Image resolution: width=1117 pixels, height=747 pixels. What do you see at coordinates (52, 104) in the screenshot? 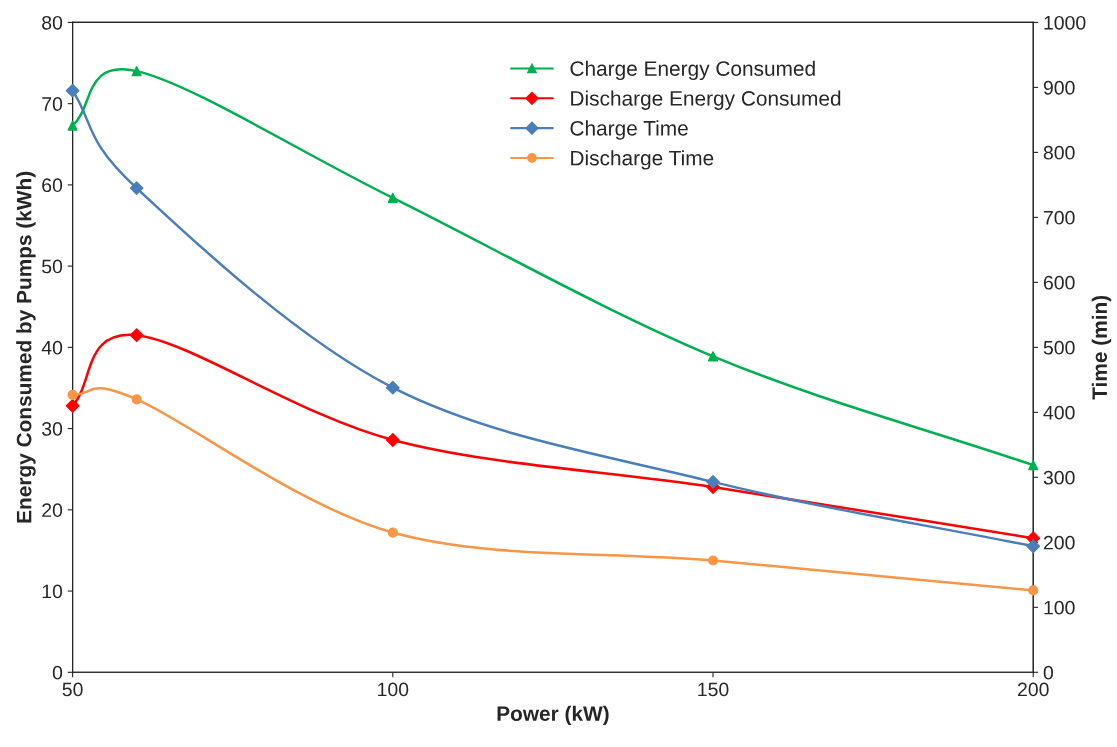
I see `y-tick-label: 70` at bounding box center [52, 104].